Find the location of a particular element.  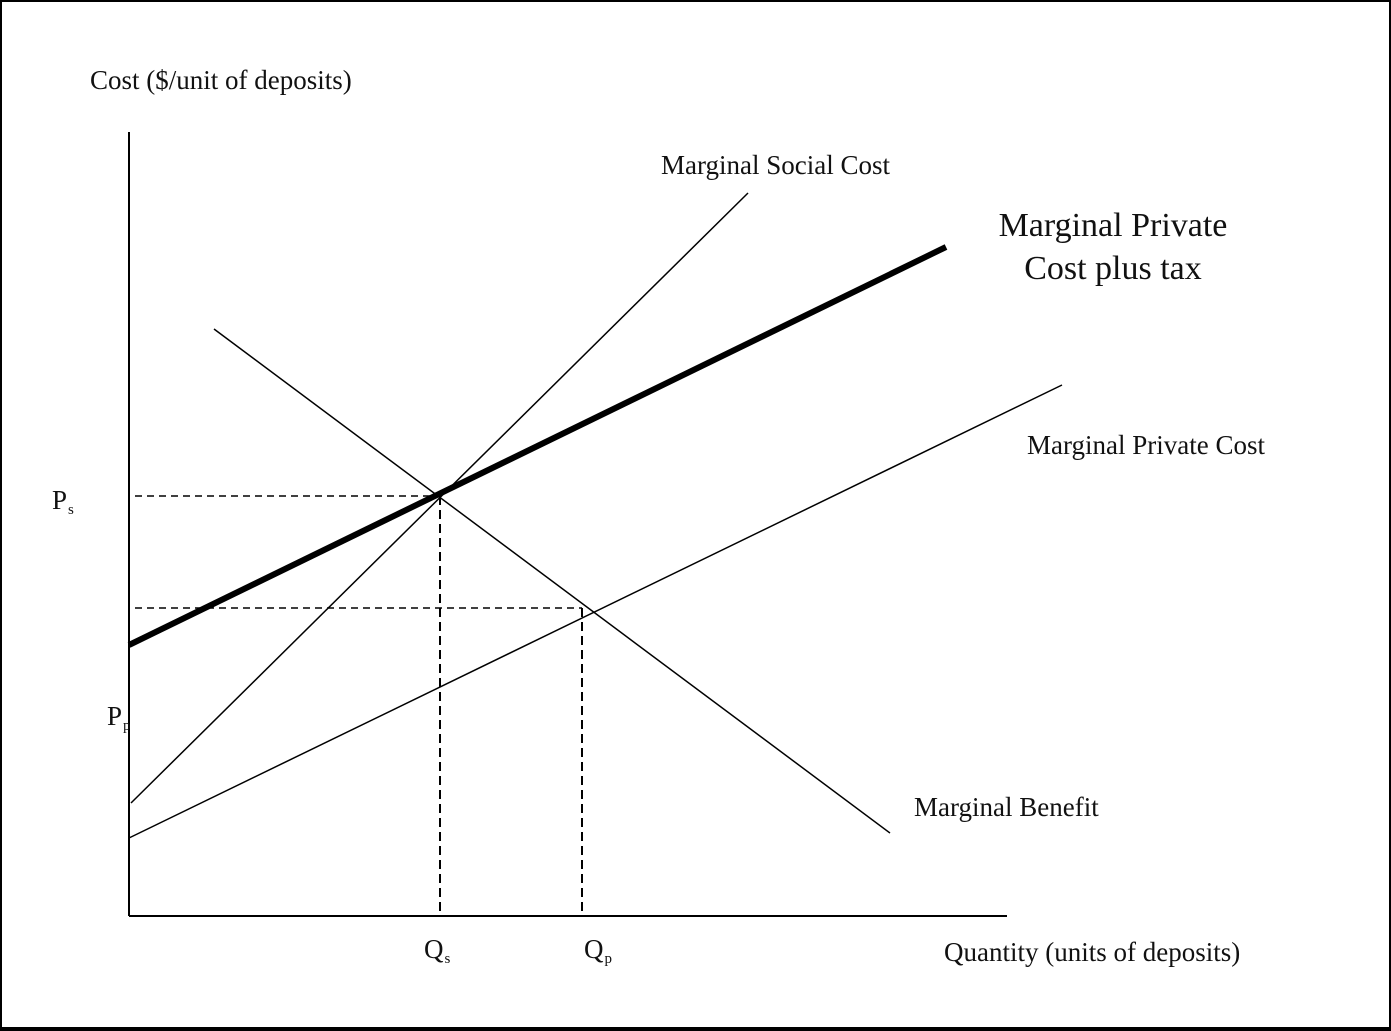

pp-sub: p is located at coordinates (127, 726).